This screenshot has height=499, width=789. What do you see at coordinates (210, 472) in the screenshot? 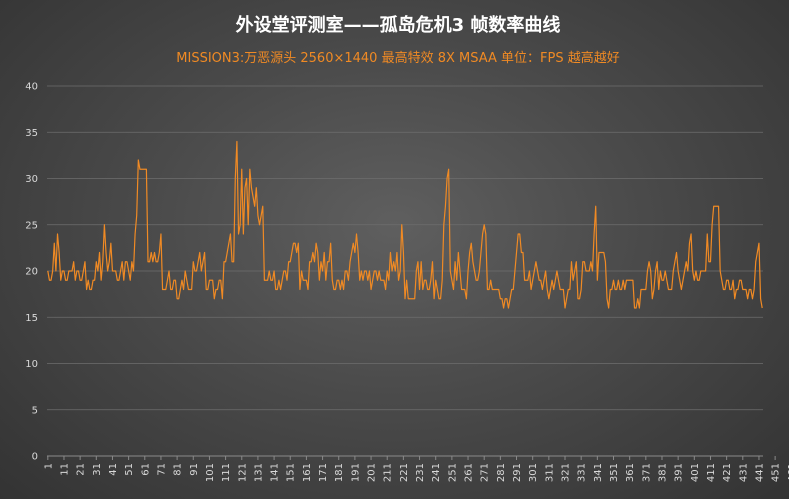
I see `x-tick-label: 101` at bounding box center [210, 472].